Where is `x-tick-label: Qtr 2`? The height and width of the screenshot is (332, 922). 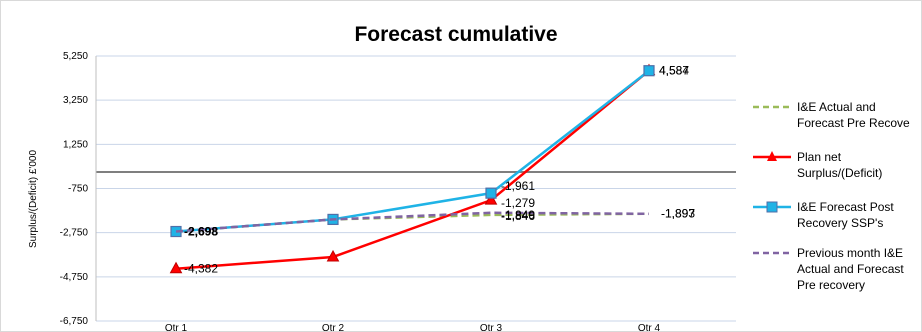
x-tick-label: Qtr 2 is located at coordinates (333, 327).